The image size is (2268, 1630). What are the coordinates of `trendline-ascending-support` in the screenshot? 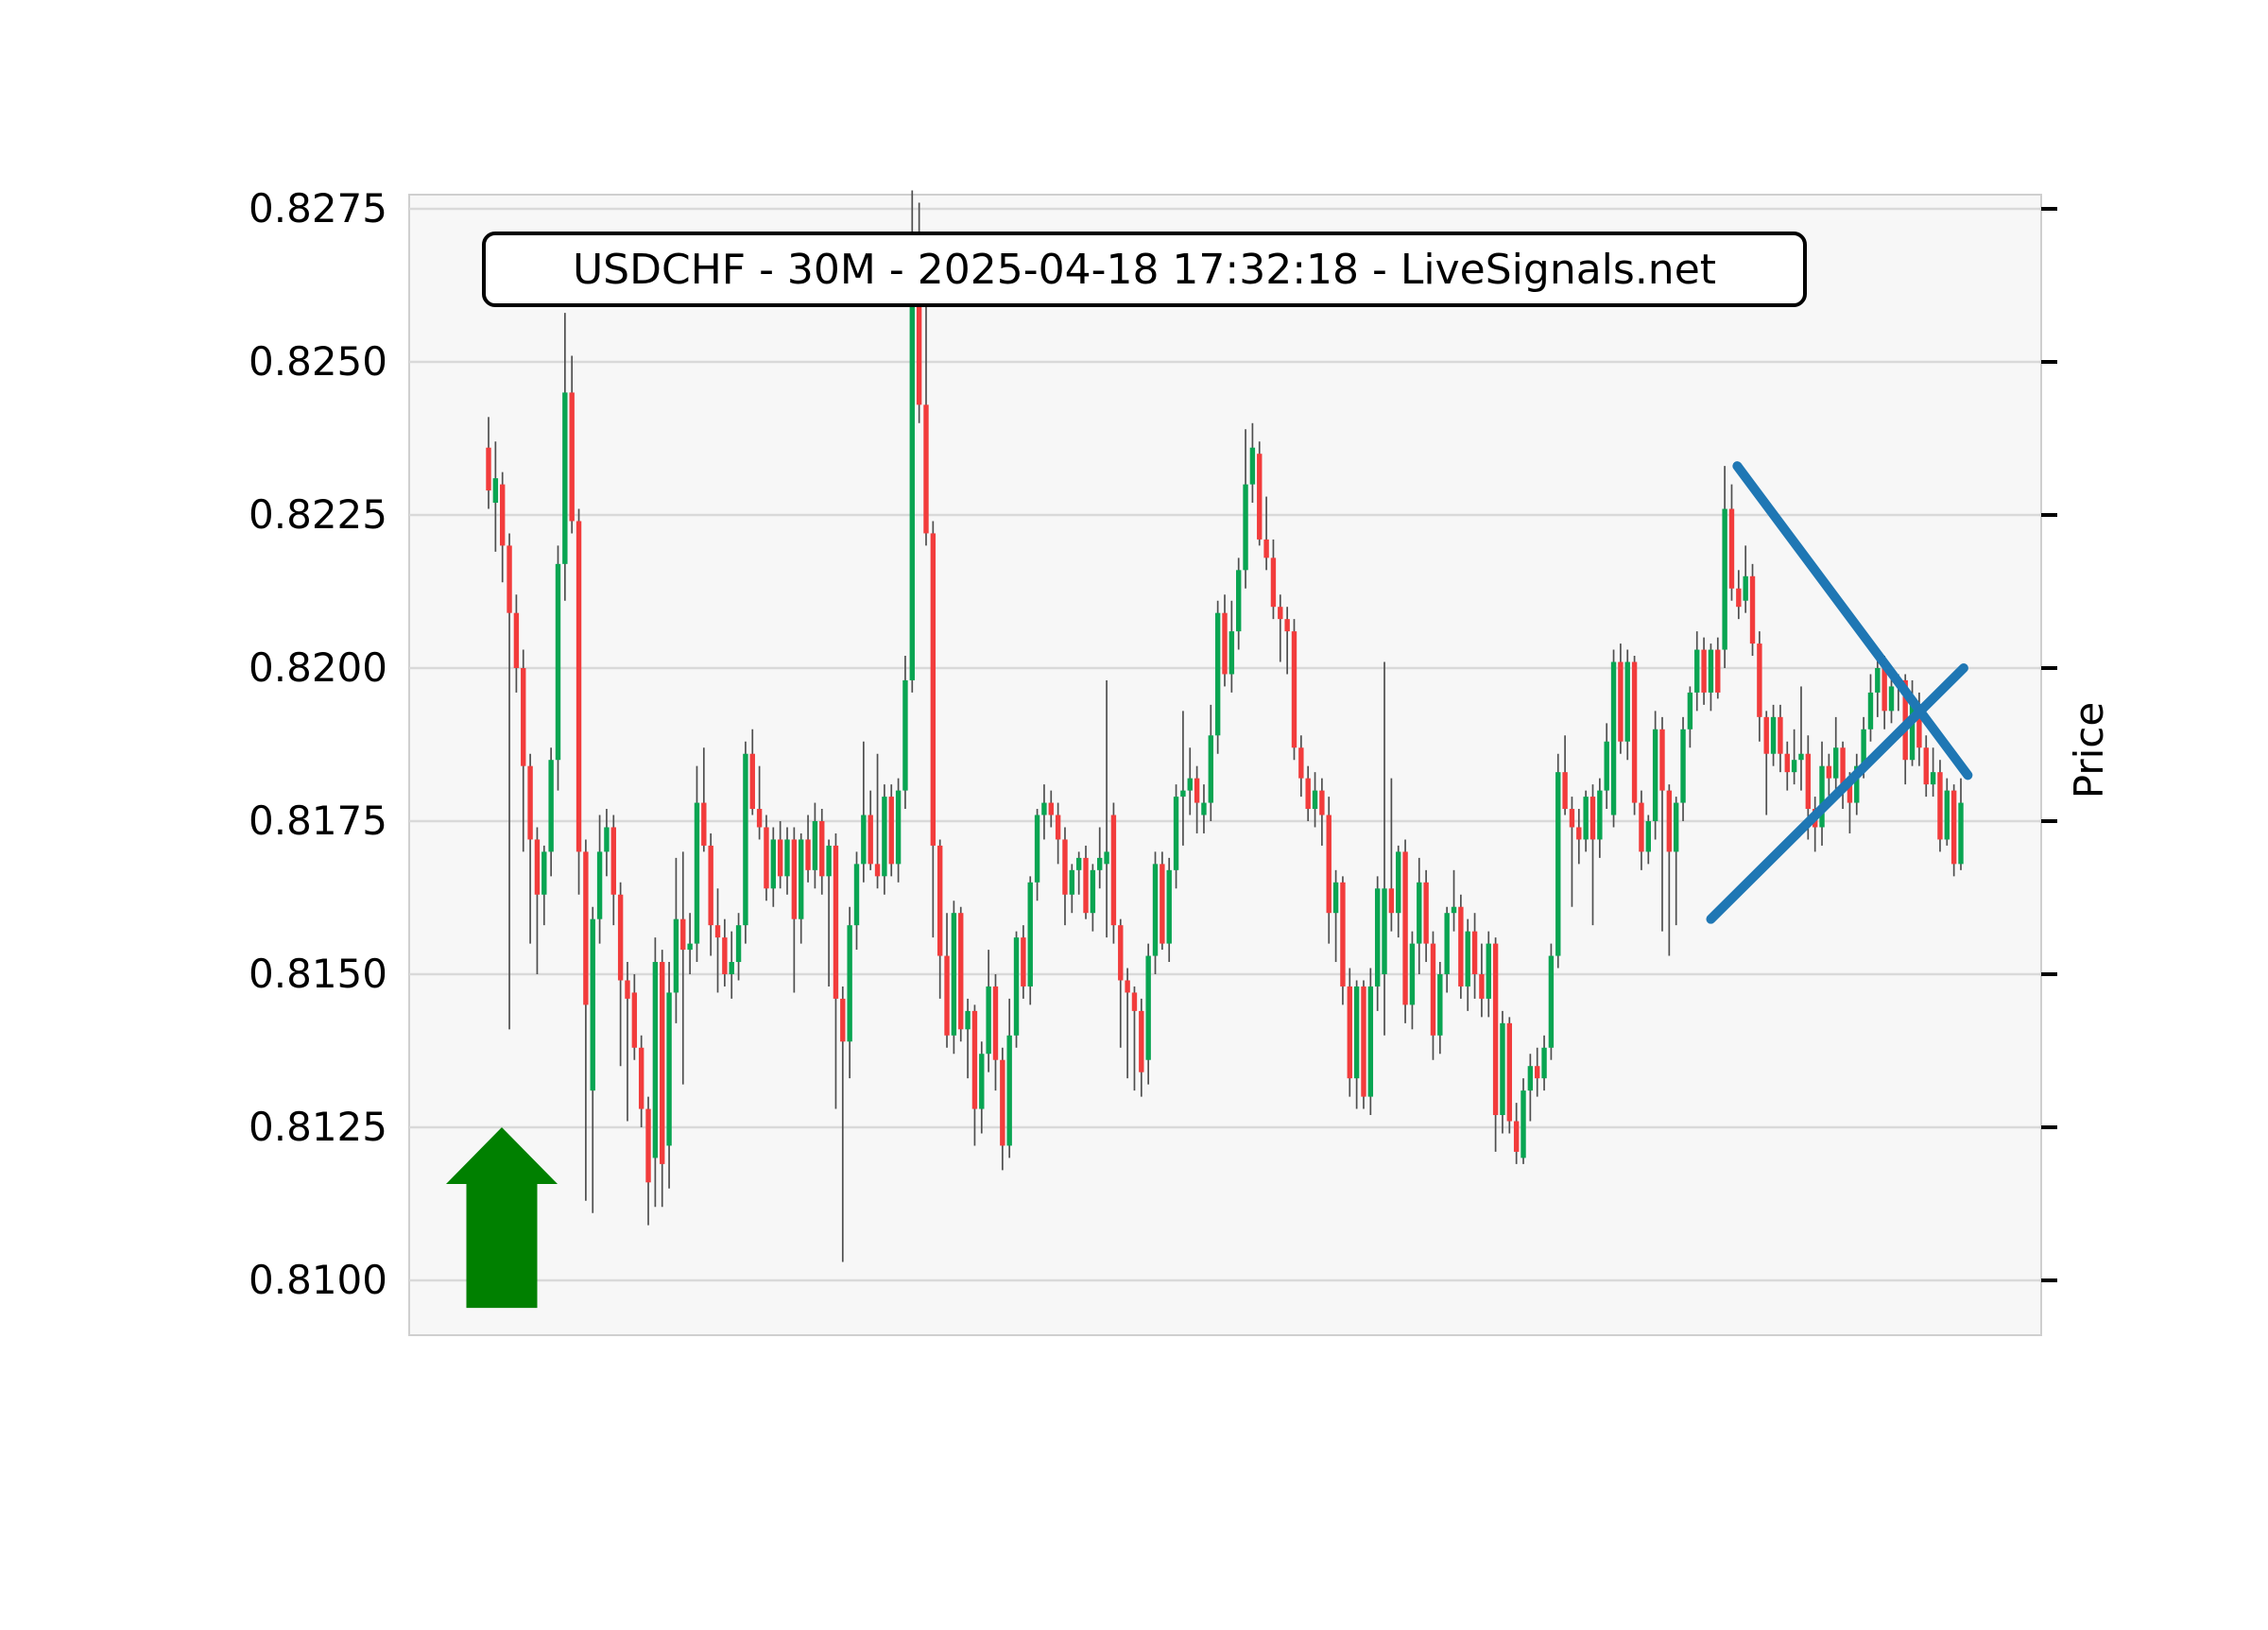 It's located at (1837, 794).